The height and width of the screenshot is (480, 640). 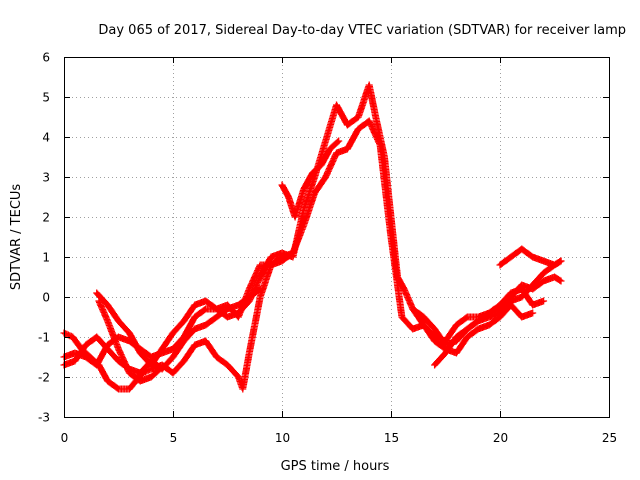 What do you see at coordinates (46, 298) in the screenshot?
I see `y-tick-label: 0` at bounding box center [46, 298].